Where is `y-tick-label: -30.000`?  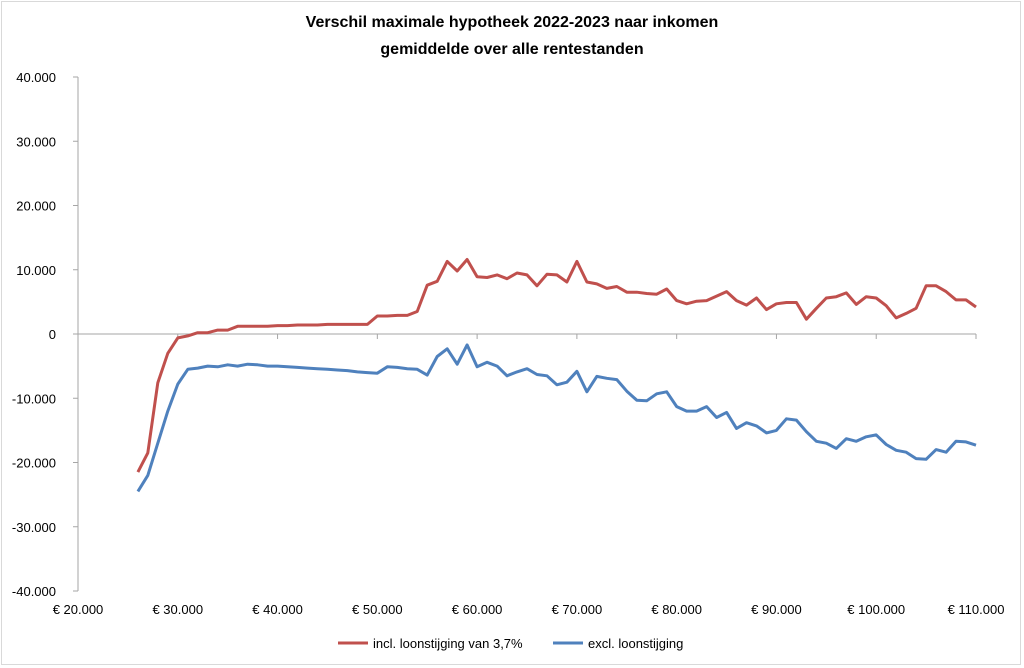
y-tick-label: -30.000 is located at coordinates (34, 527).